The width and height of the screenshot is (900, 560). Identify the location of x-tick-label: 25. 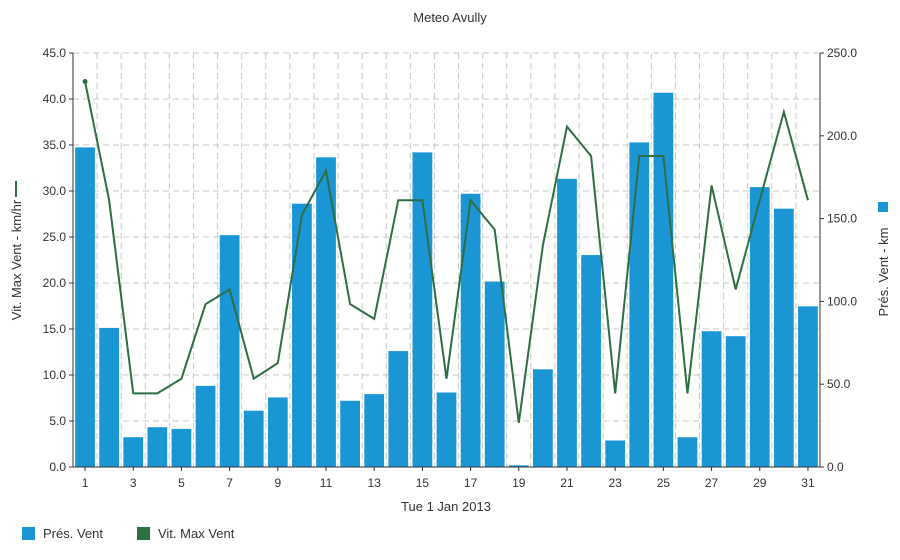
(664, 483).